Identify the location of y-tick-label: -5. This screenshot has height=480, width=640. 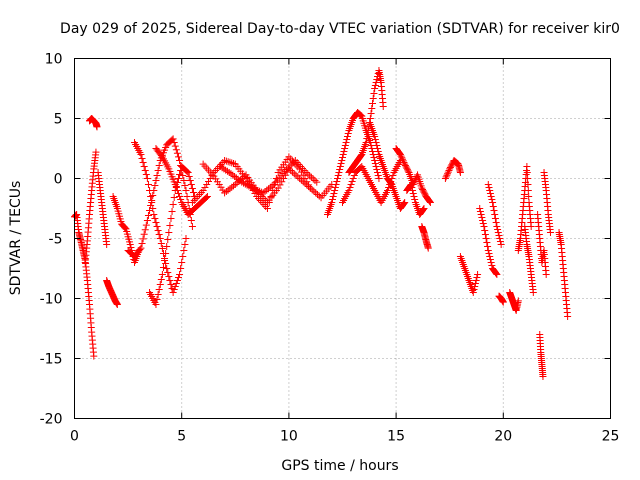
(56, 240).